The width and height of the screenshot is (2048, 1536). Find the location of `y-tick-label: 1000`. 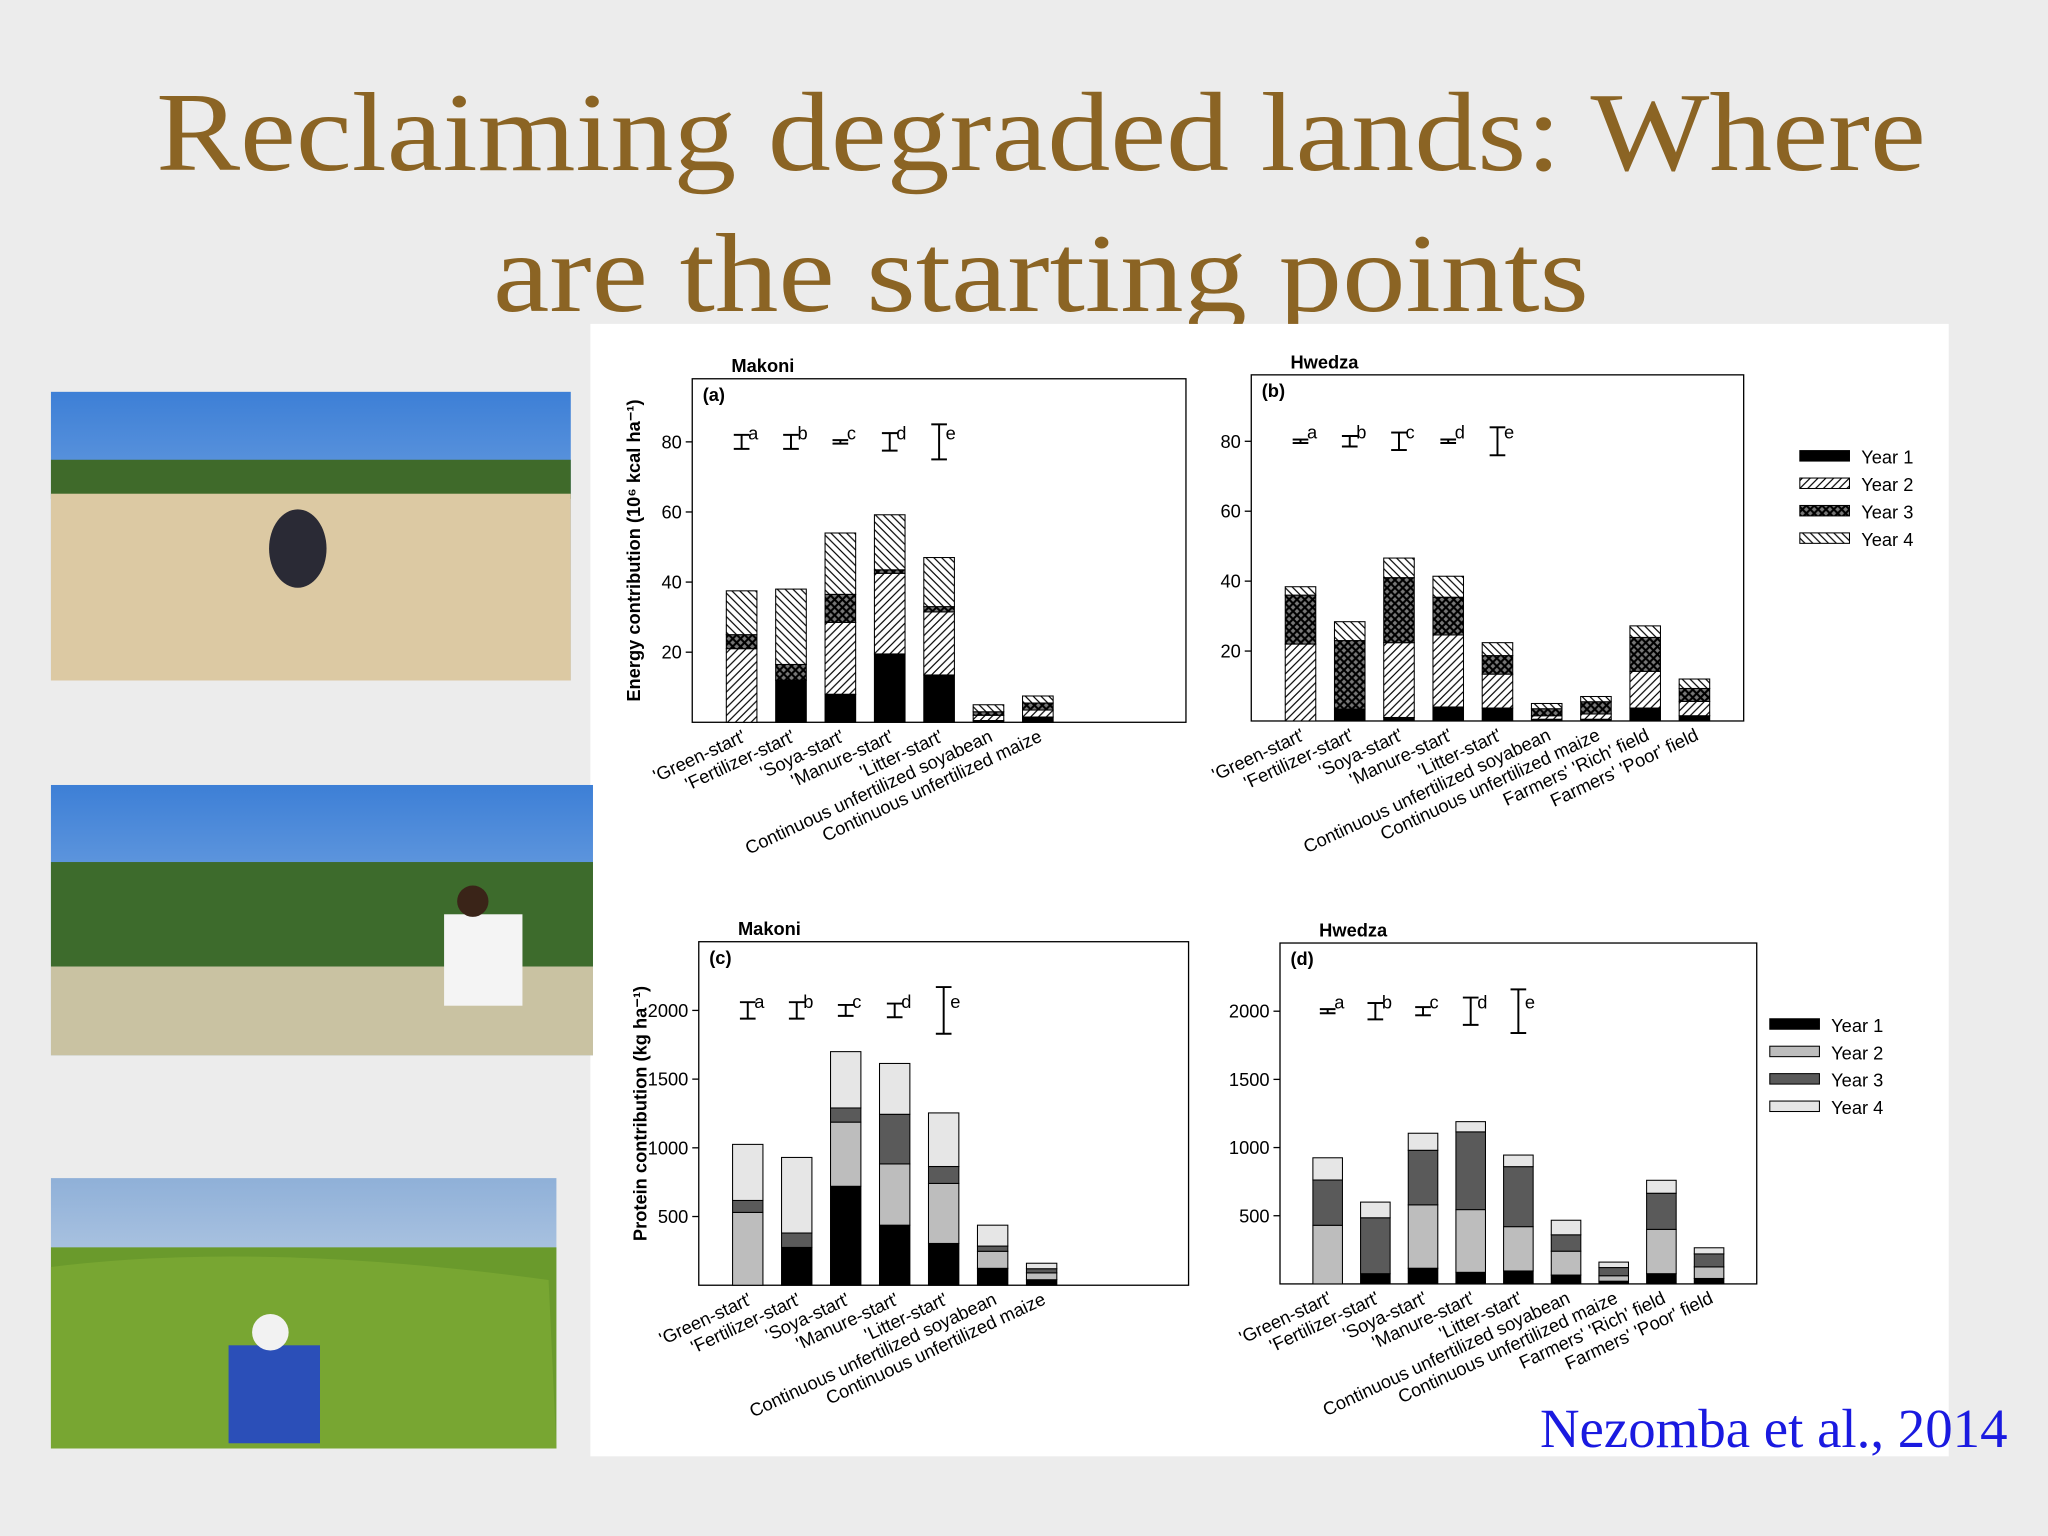

y-tick-label: 1000 is located at coordinates (668, 1147).